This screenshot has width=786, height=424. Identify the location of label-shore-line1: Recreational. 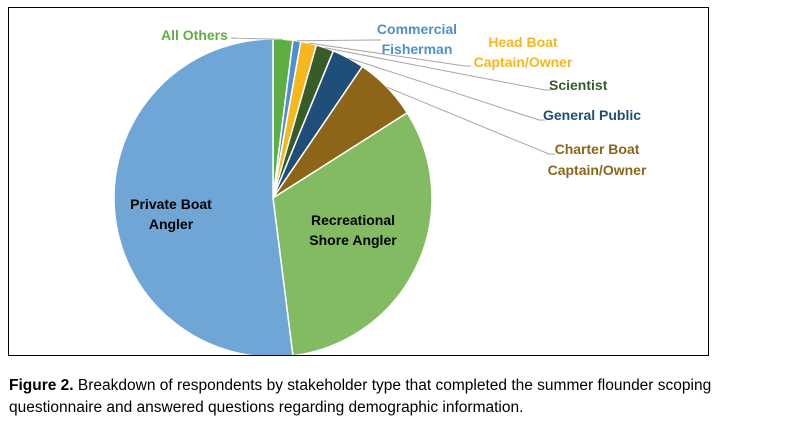
(353, 220).